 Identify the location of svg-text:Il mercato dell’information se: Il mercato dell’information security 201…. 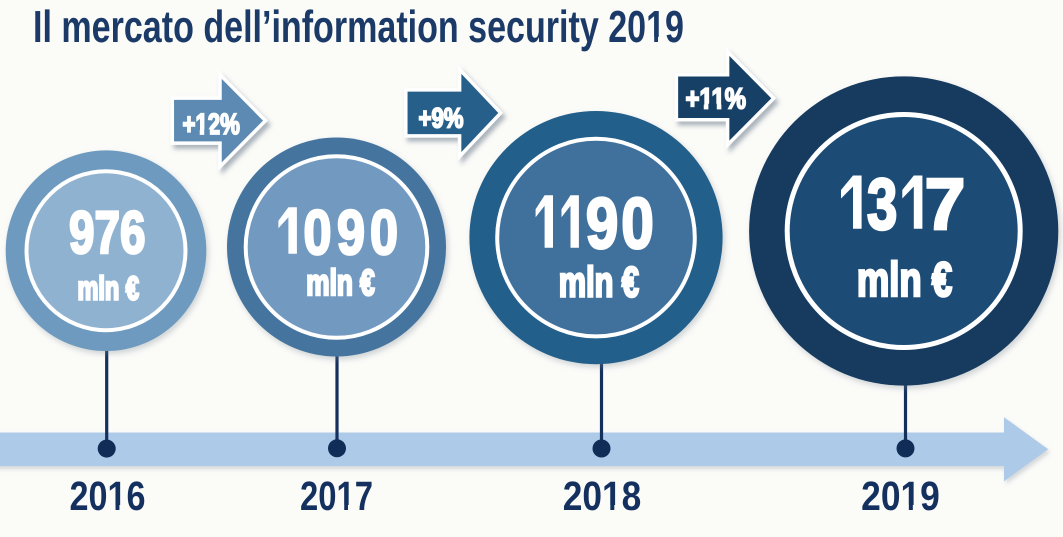
(358, 26).